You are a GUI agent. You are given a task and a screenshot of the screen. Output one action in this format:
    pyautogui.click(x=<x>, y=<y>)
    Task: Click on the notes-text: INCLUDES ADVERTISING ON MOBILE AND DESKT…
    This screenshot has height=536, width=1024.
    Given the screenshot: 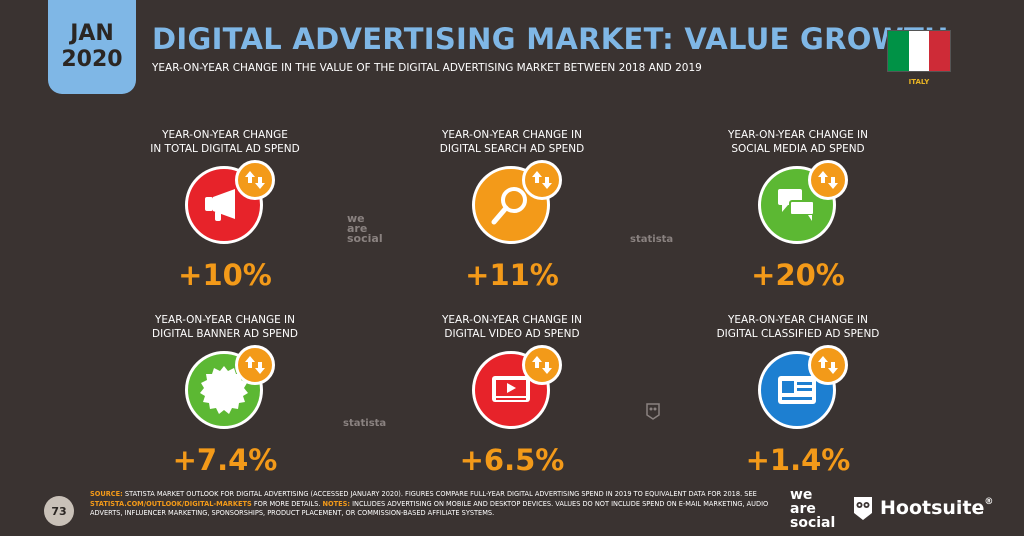 What is the action you would take?
    pyautogui.click(x=429, y=508)
    